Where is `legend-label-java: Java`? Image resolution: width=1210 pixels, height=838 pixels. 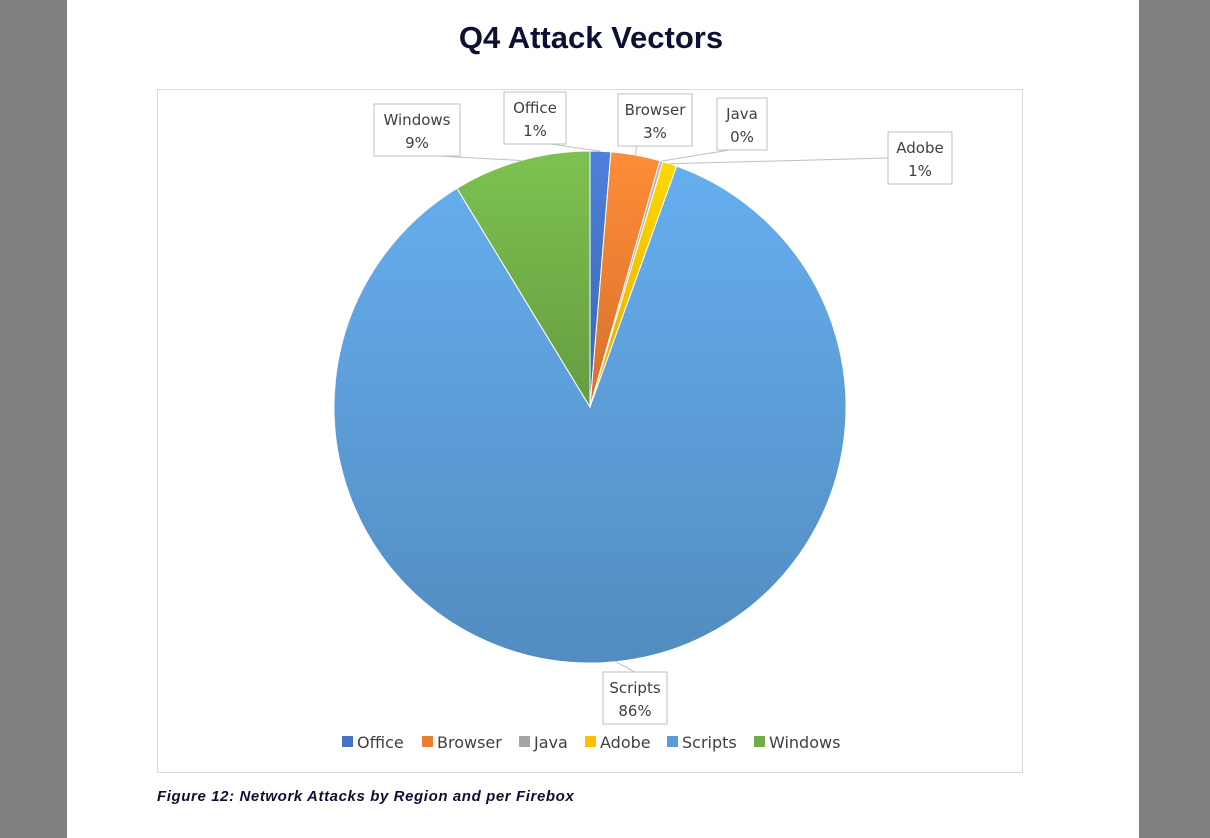 legend-label-java: Java is located at coordinates (550, 742).